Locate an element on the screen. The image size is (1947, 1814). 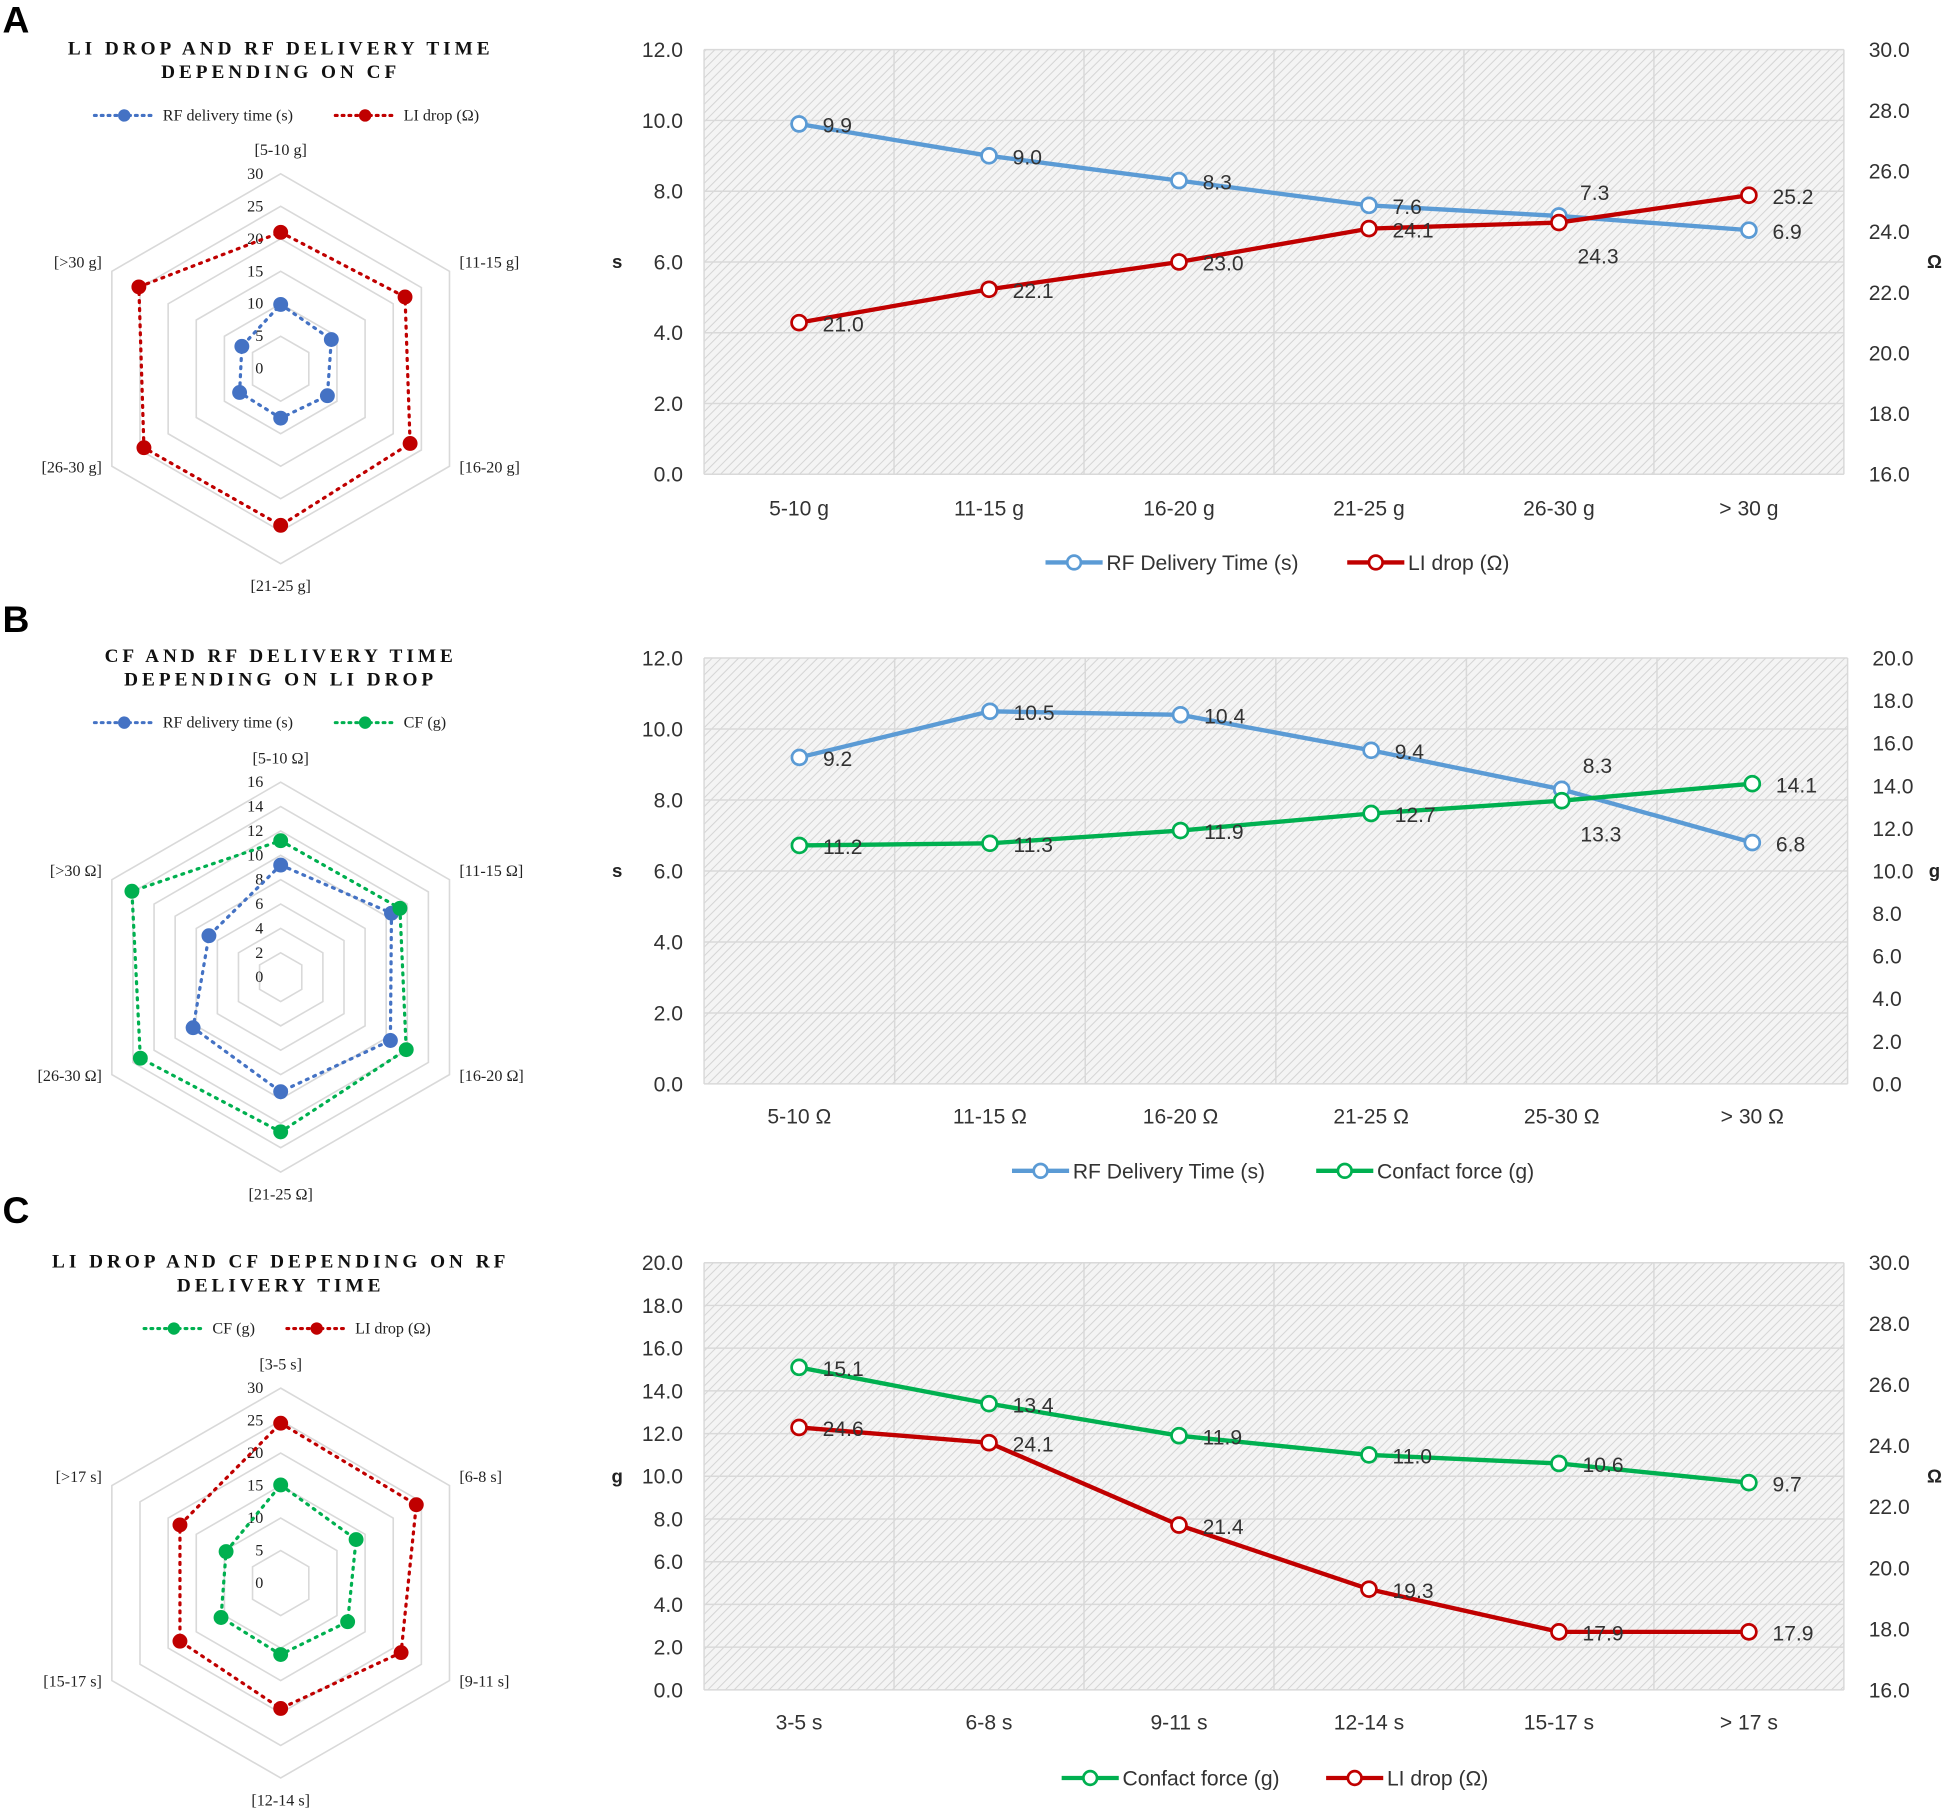
data-label: 11.9 is located at coordinates (1223, 1437).